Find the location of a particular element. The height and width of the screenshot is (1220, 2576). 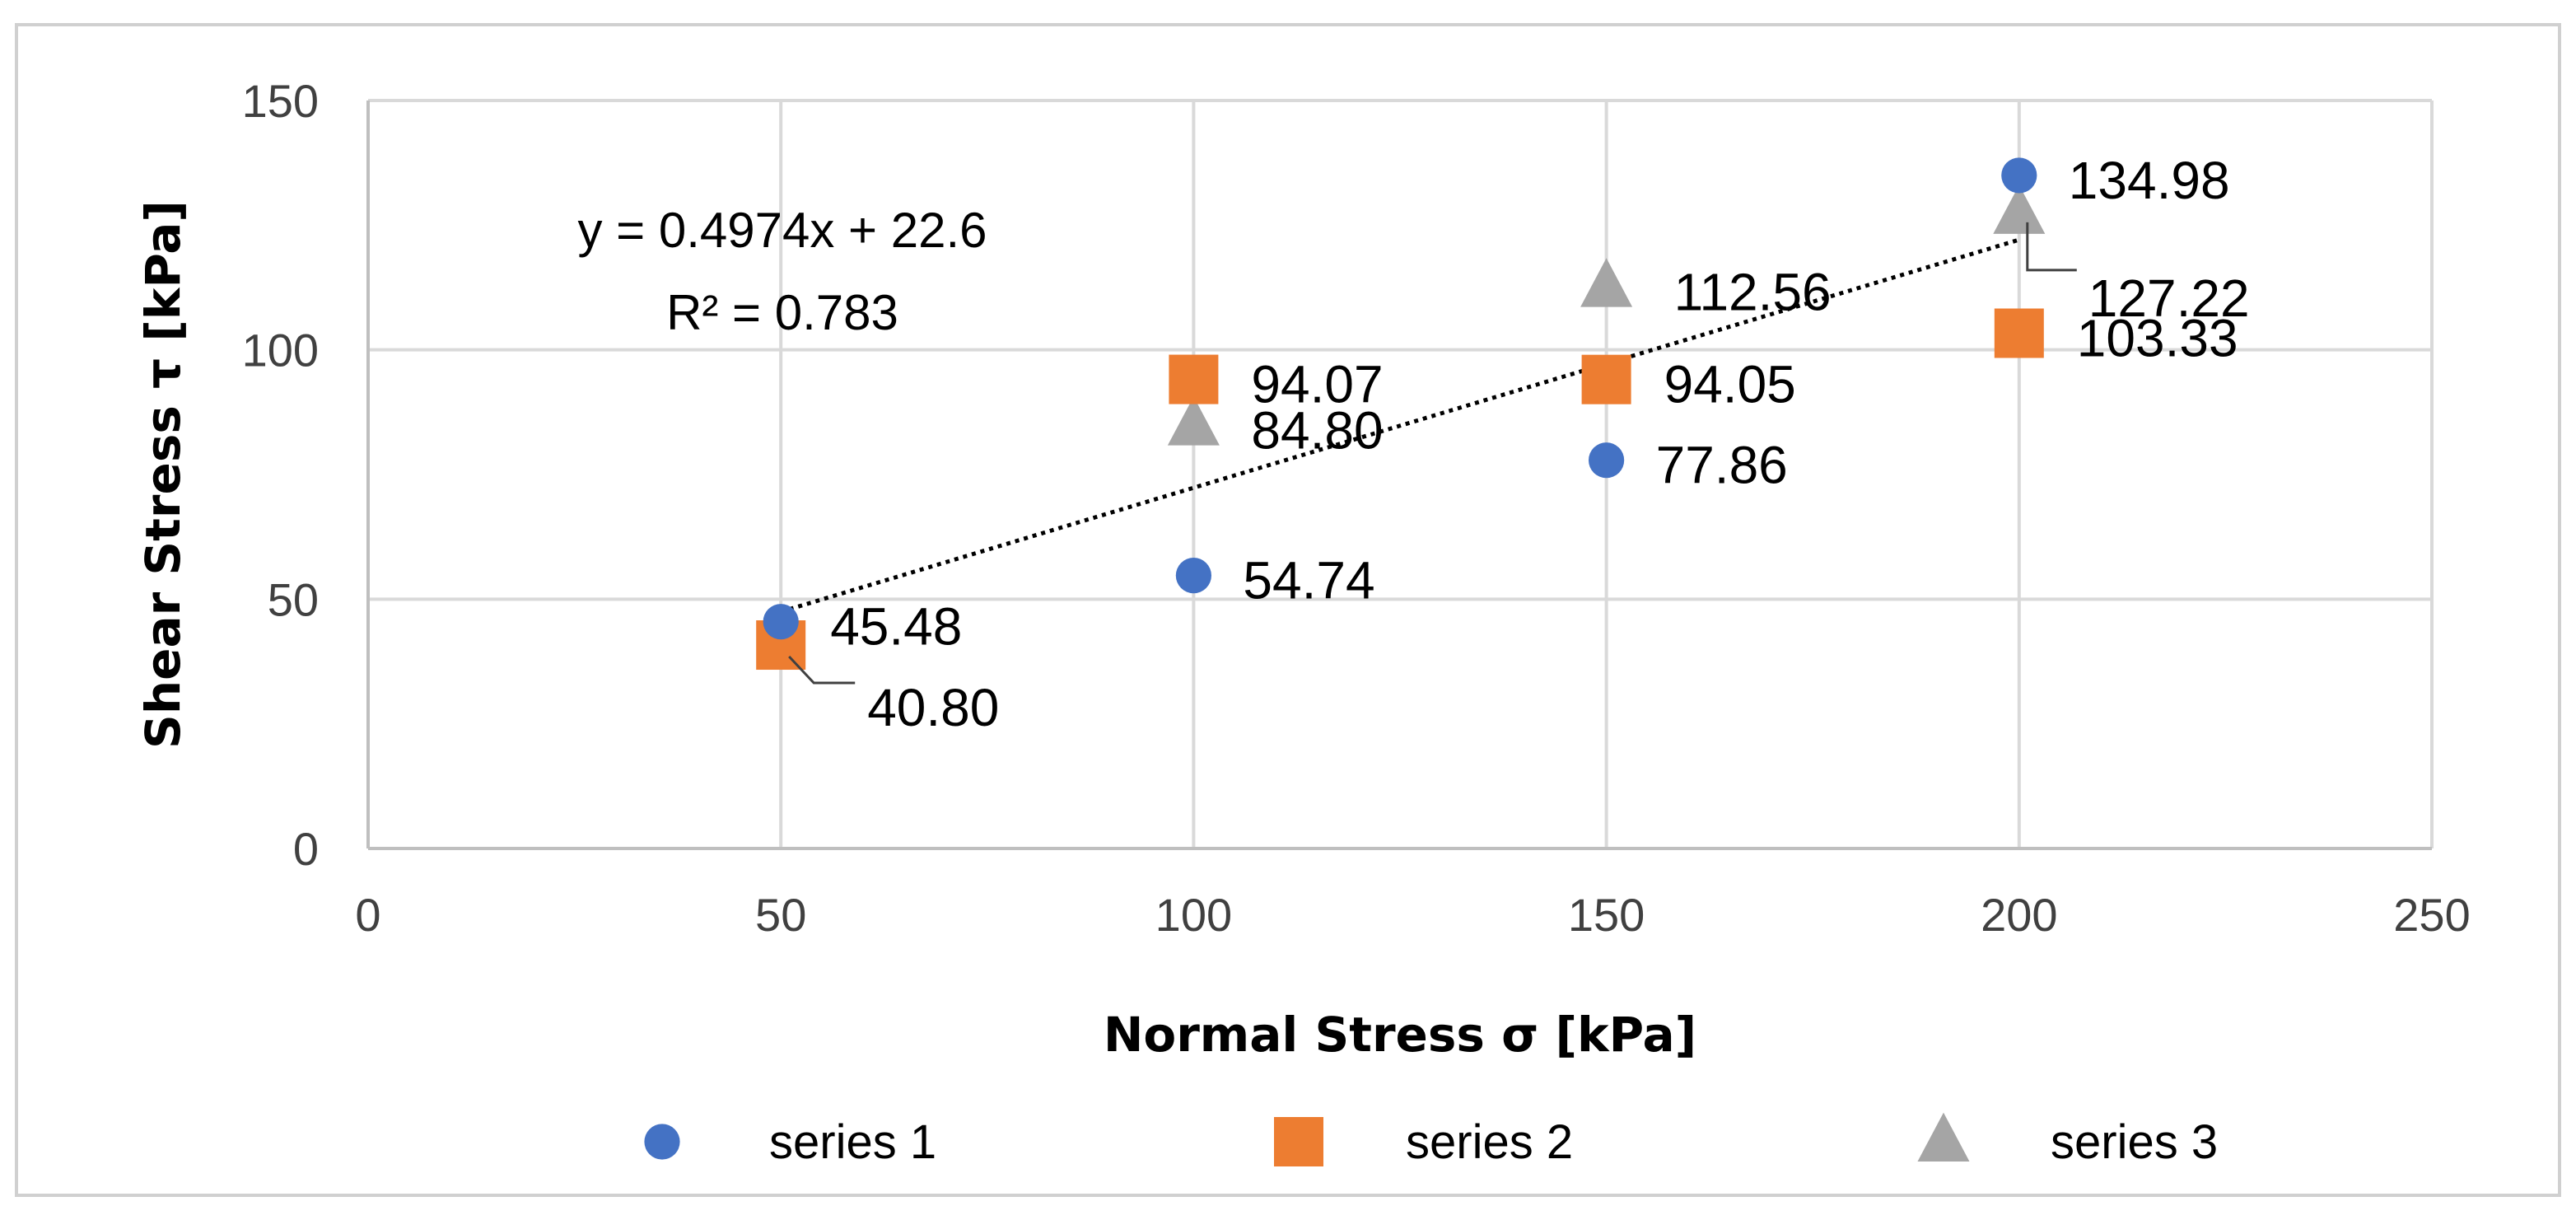

legend: series 1 series 2 series 3 is located at coordinates (1431, 1140).